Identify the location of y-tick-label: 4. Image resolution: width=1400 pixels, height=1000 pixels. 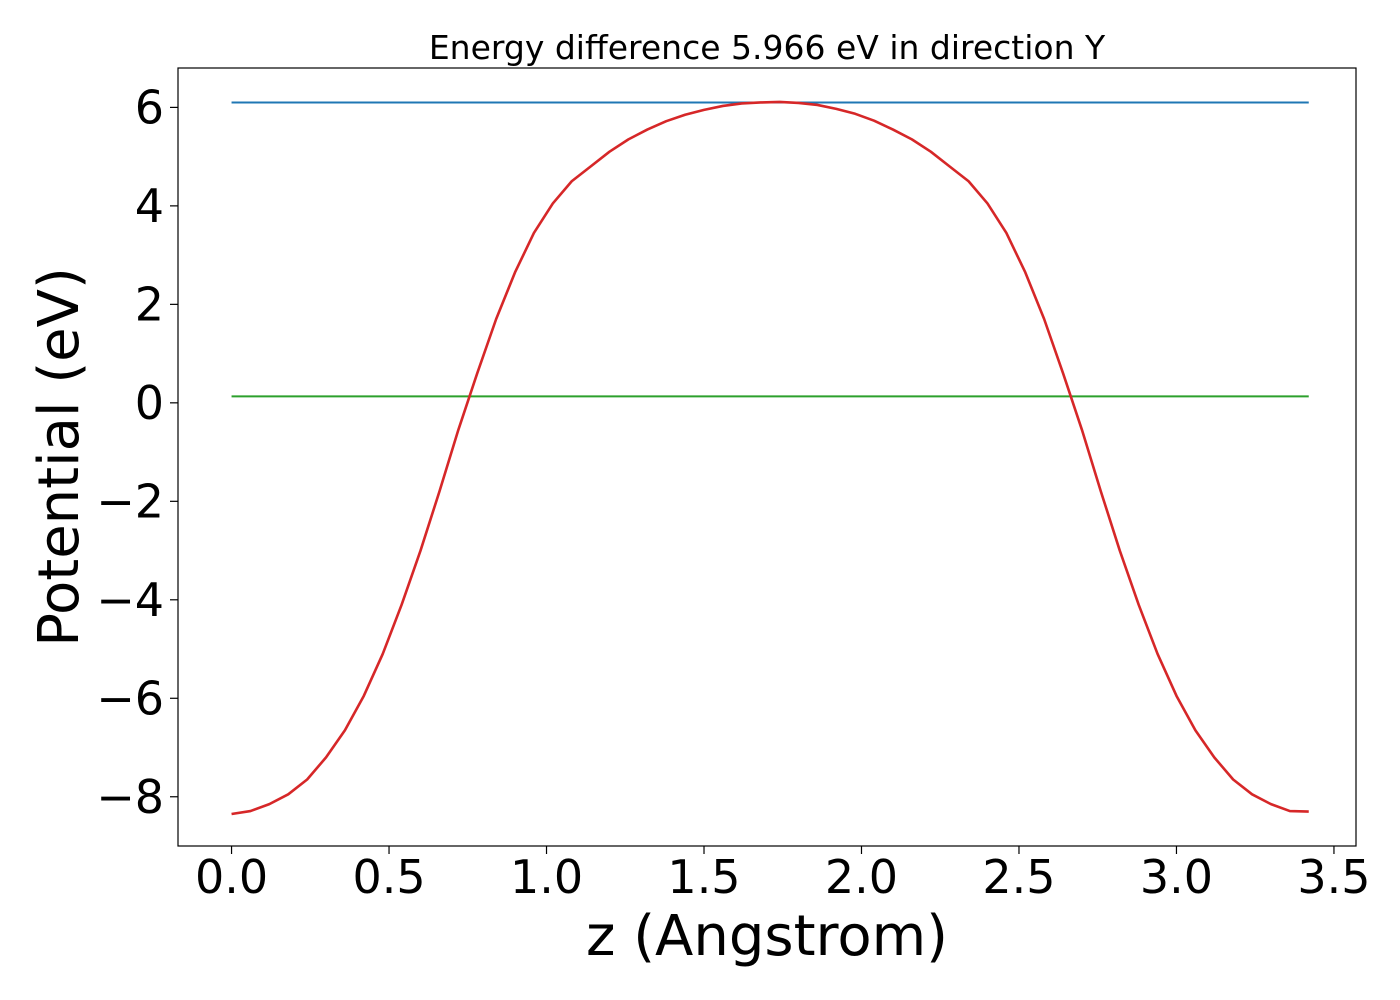
(149, 206).